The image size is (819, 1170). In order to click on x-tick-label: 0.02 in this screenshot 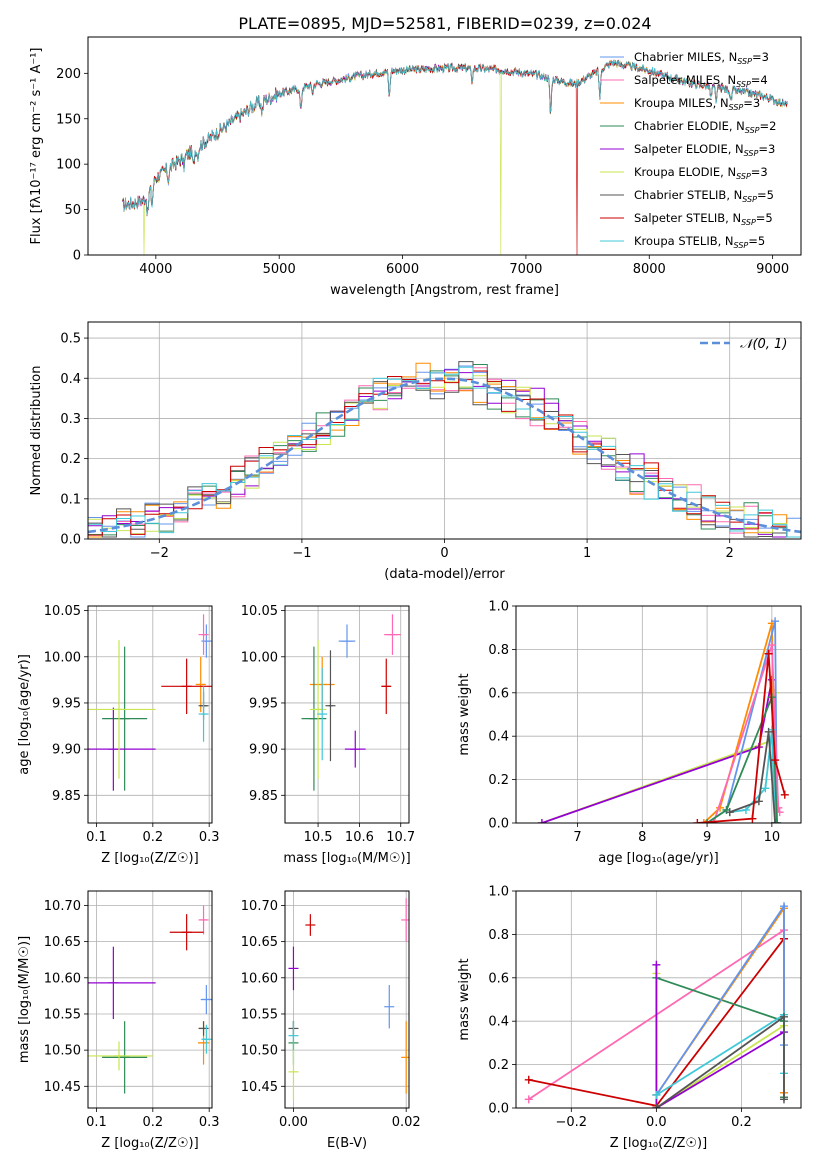, I will do `click(406, 1122)`.